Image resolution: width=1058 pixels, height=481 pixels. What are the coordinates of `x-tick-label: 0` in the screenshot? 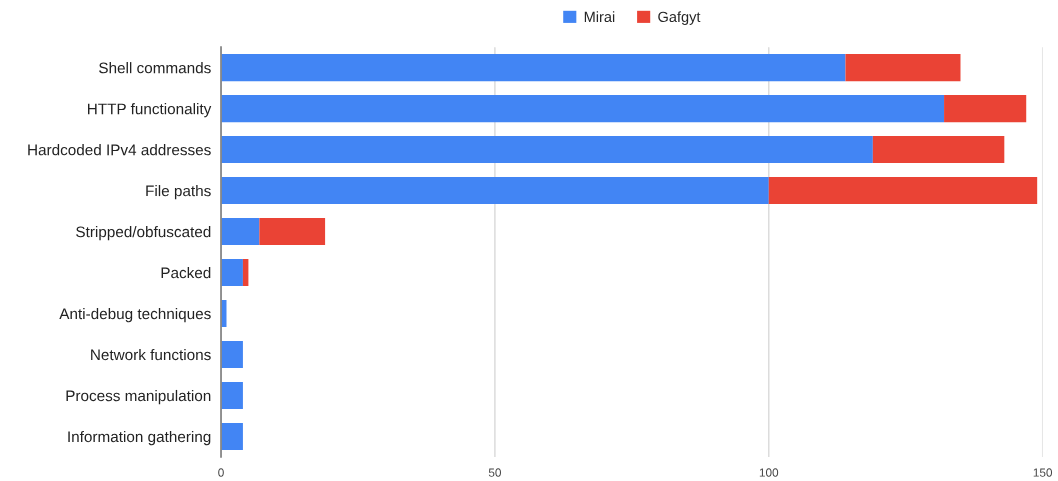 It's located at (221, 472).